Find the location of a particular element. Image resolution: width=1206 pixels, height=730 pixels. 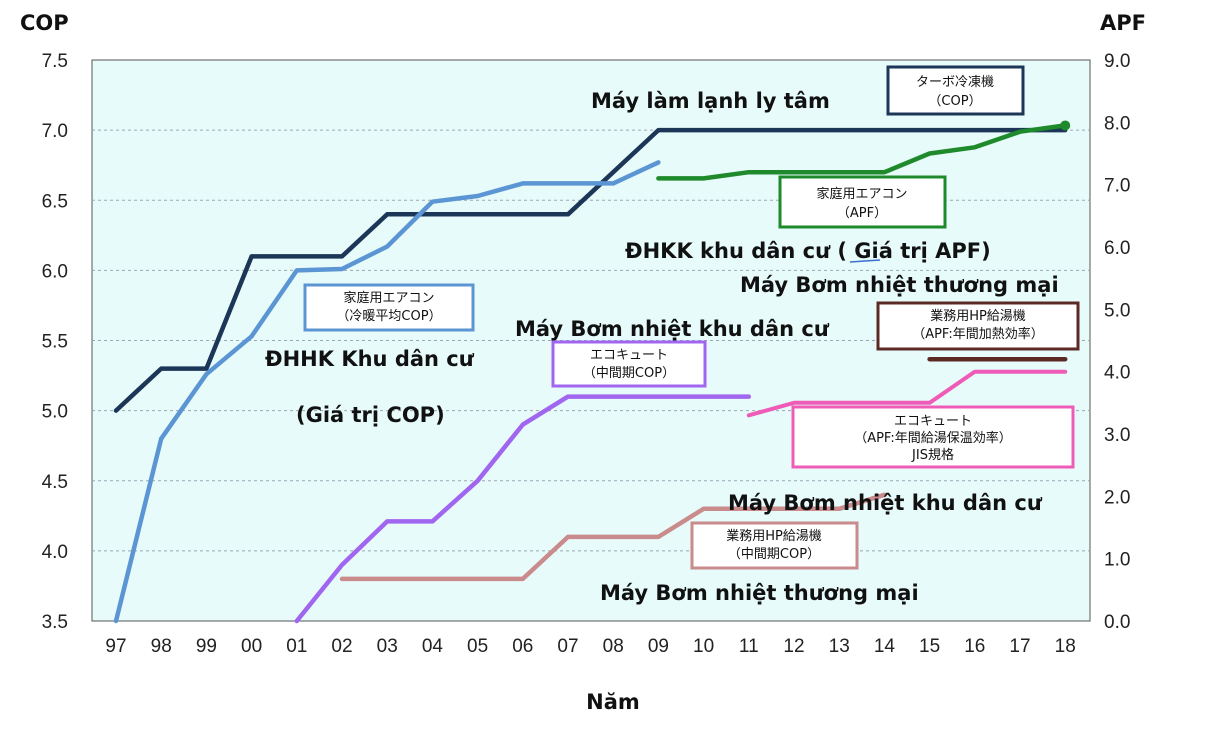

label-box-commercial-hp-apf: 業務用HP給湯機 （APF:年間加熱効率） is located at coordinates (978, 326).